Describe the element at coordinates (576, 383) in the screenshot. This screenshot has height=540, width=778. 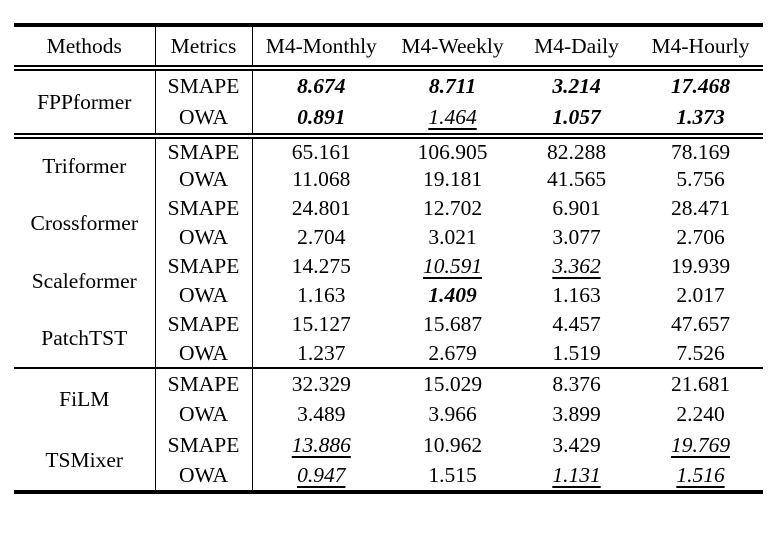
I see `value: 8.376` at that location.